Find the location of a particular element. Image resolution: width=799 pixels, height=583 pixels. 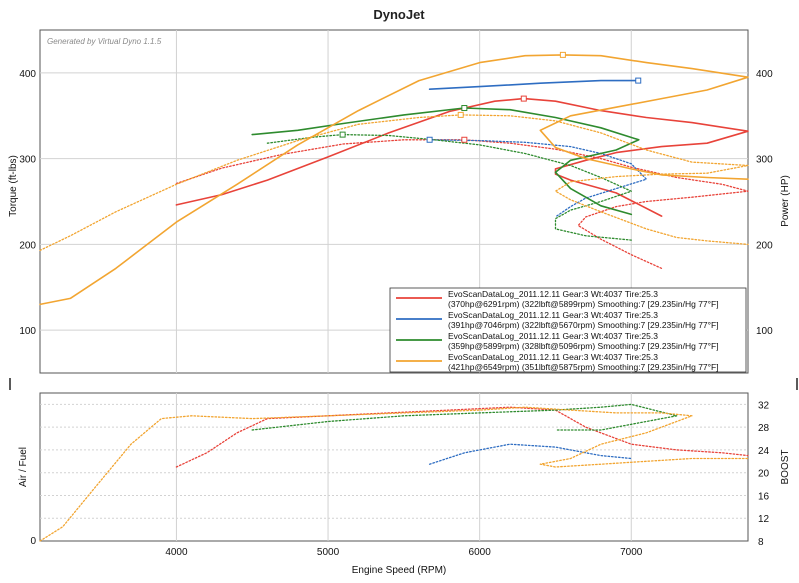

rpm-tick-label: 7000 is located at coordinates (631, 552).